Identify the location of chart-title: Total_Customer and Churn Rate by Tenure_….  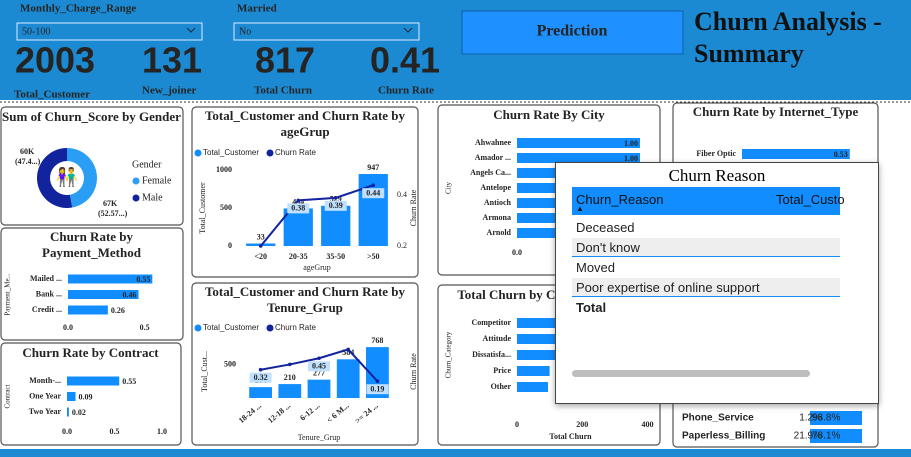
(305, 299).